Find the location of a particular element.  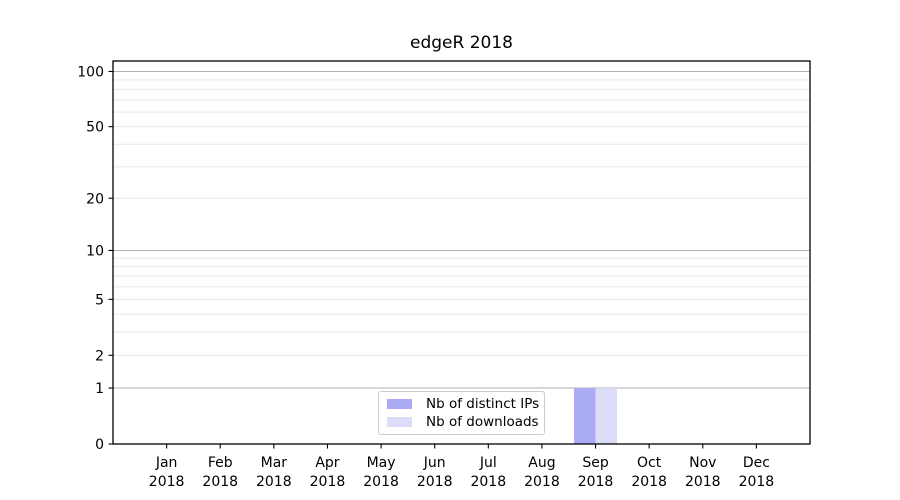

legend-label-distinct-ips: Nb of distinct IPs is located at coordinates (483, 404).